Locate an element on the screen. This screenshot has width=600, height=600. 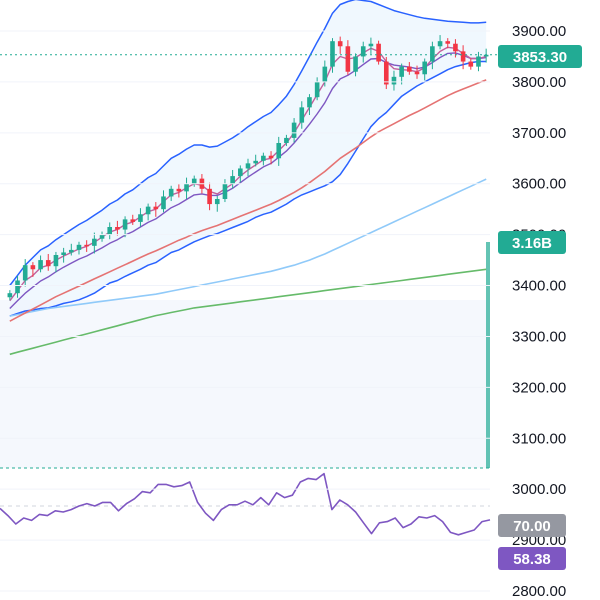
y-tick-label: 3200.00 is located at coordinates (539, 387).